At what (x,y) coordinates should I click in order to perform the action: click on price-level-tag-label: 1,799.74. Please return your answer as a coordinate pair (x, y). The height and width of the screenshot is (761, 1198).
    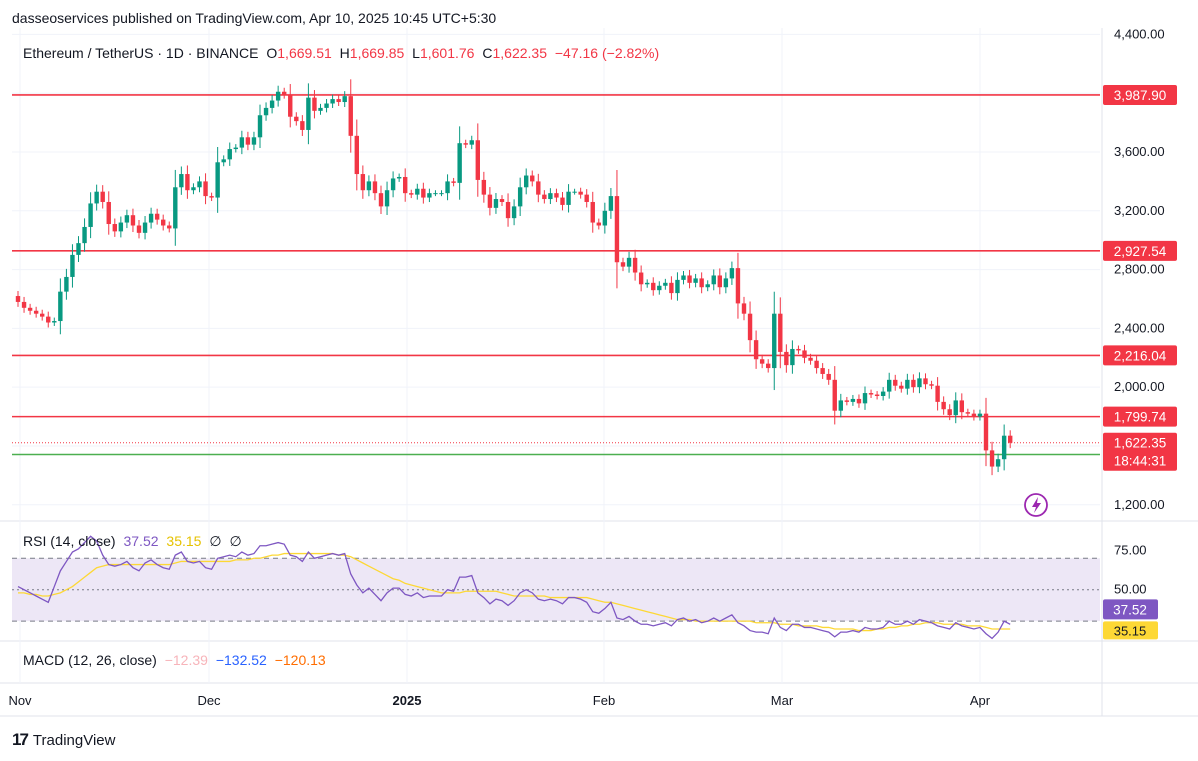
    Looking at the image, I should click on (1140, 417).